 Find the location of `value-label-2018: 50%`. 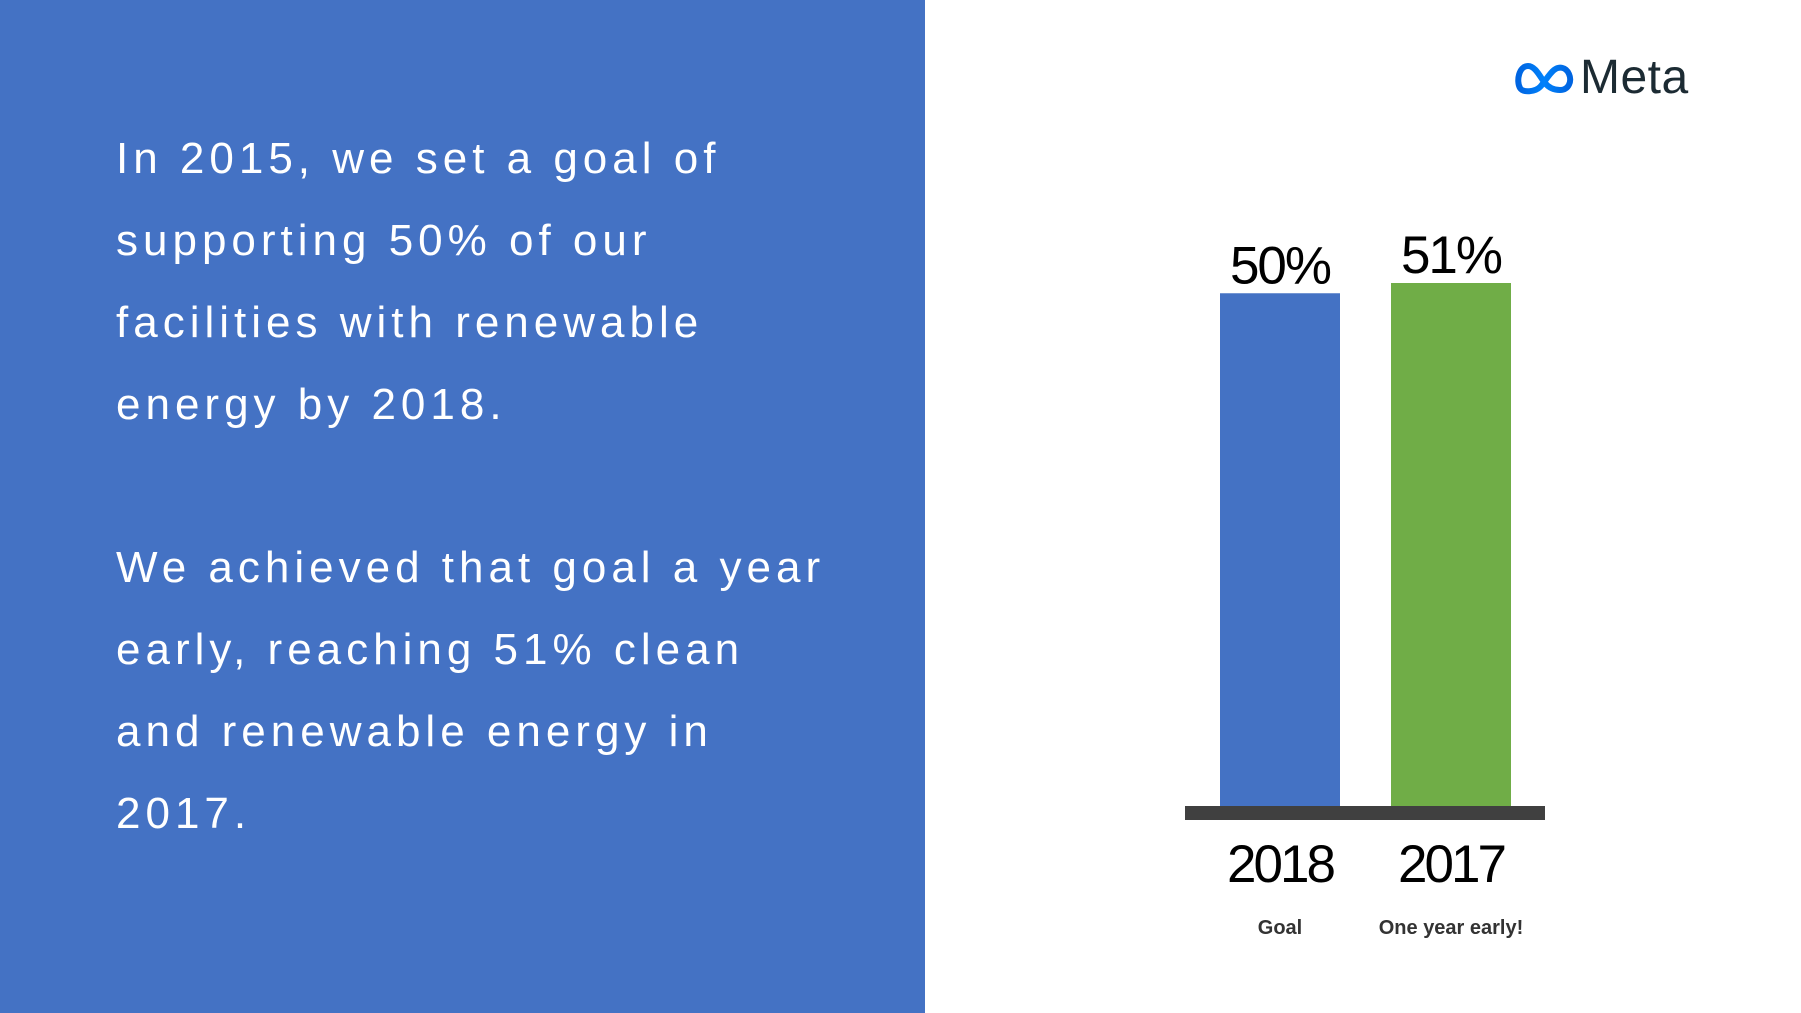

value-label-2018: 50% is located at coordinates (1280, 265).